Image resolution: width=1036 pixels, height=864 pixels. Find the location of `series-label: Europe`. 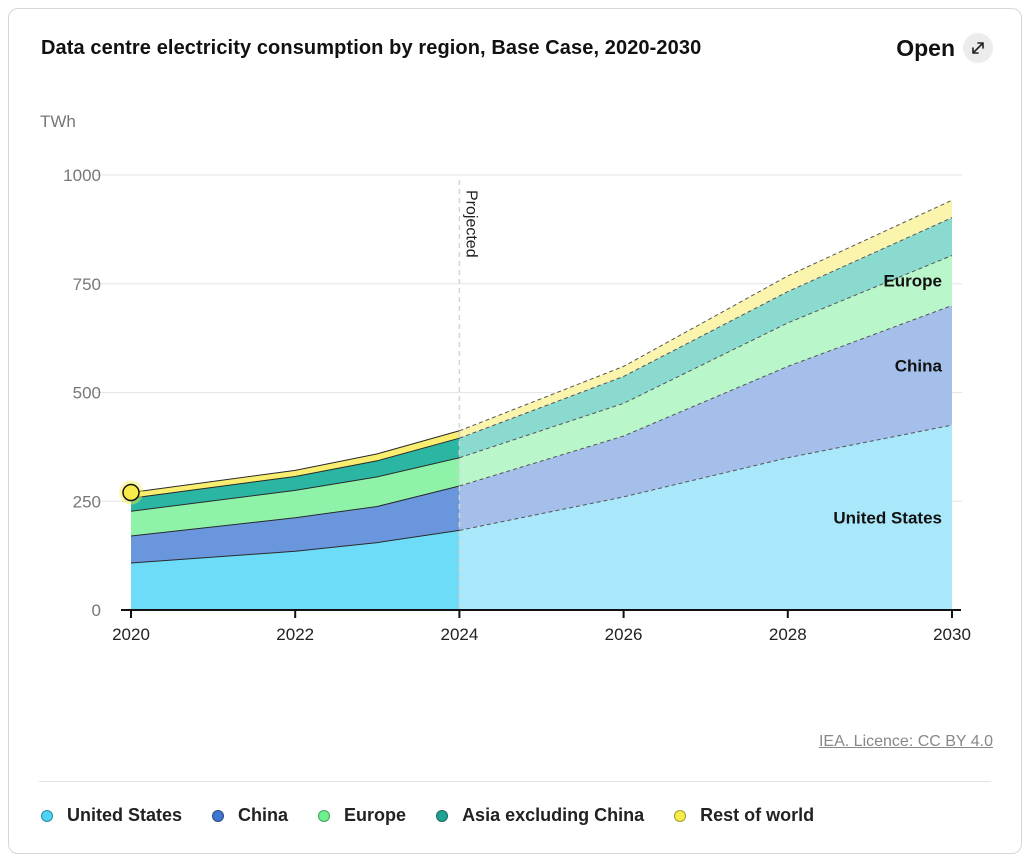

series-label: Europe is located at coordinates (912, 280).